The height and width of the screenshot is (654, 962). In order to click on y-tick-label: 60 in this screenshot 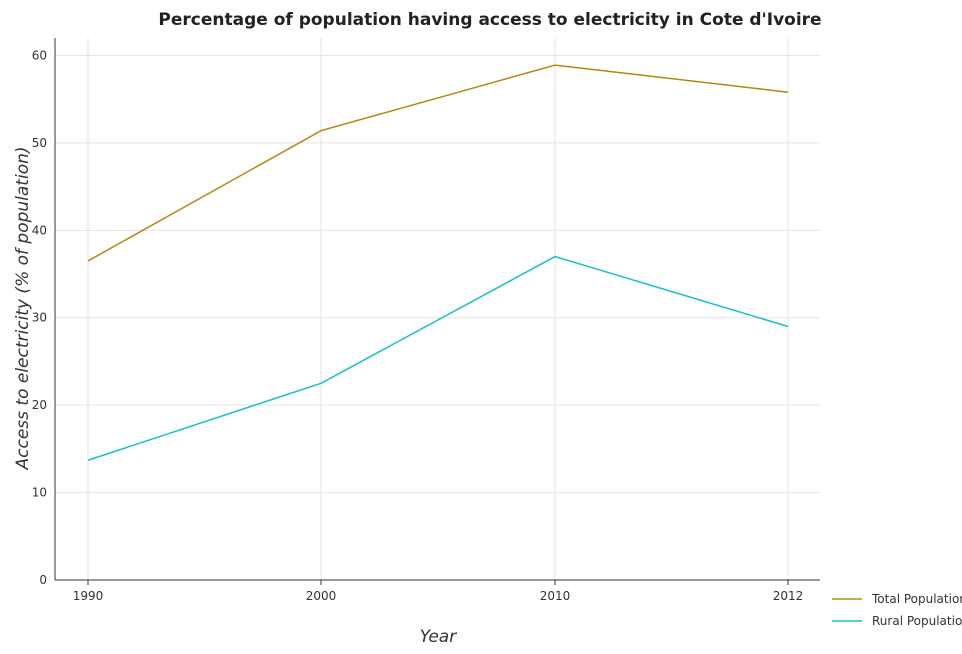, I will do `click(39, 55)`.